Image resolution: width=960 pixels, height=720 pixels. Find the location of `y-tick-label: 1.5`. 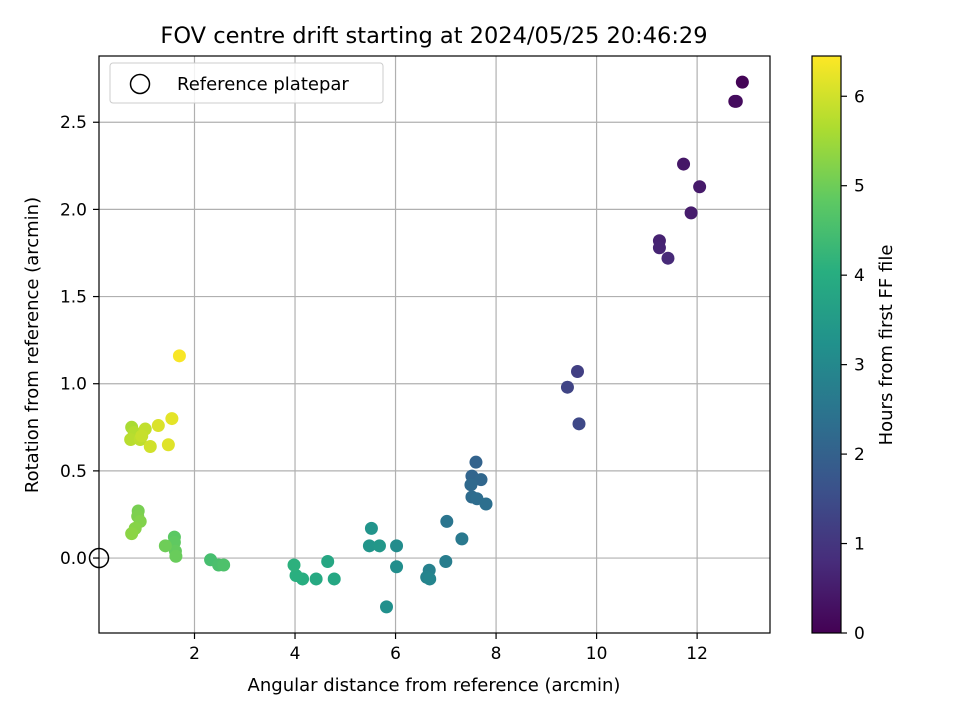

y-tick-label: 1.5 is located at coordinates (73, 298).